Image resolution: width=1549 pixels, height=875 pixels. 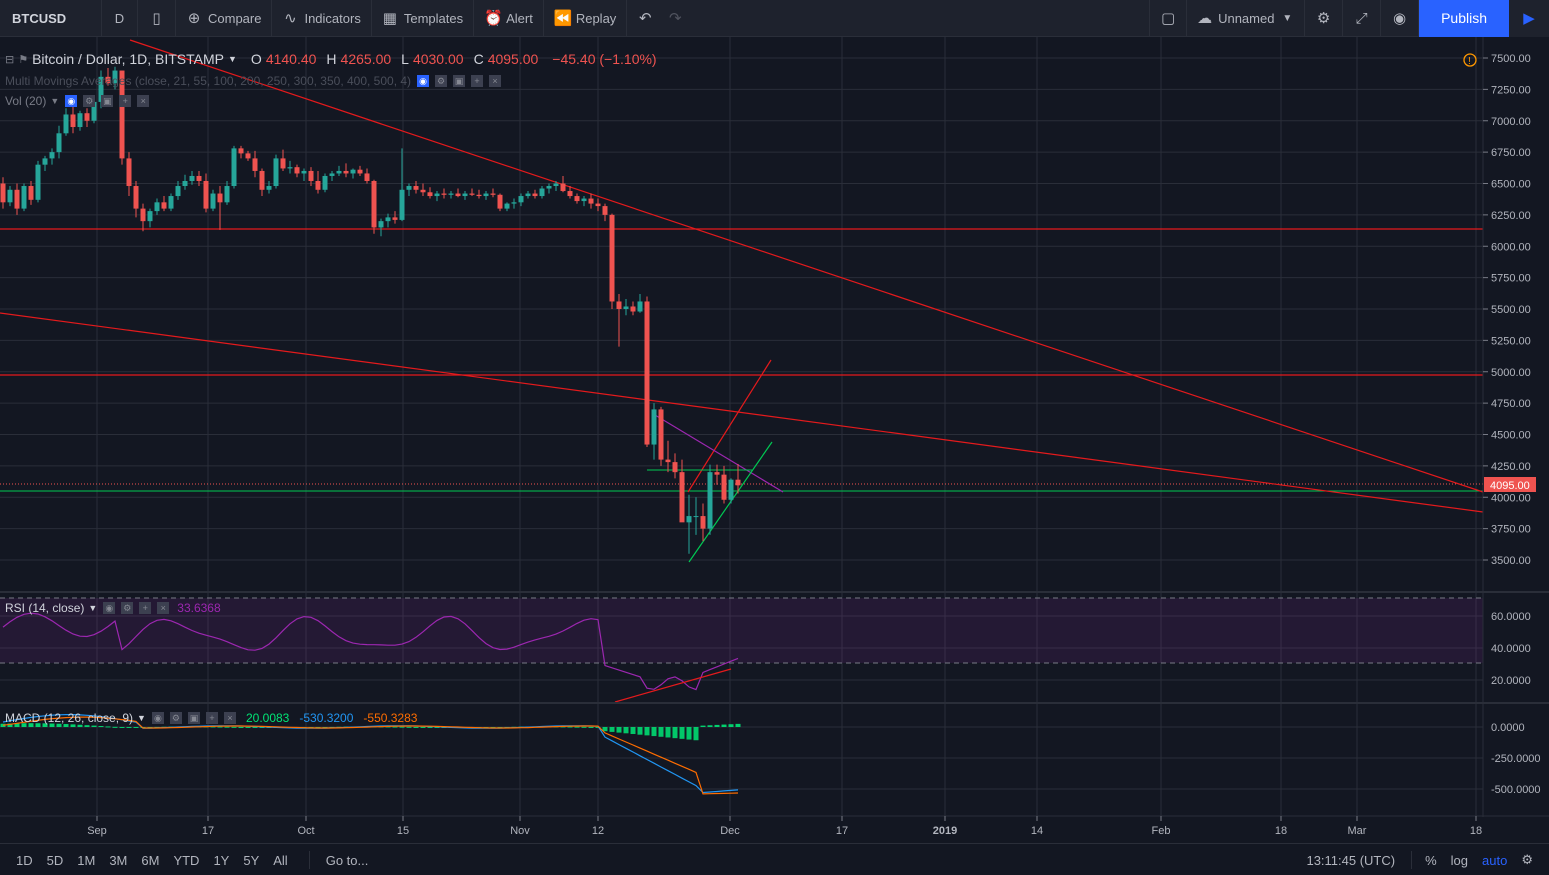 I want to click on auto-toggle: auto, so click(x=1495, y=860).